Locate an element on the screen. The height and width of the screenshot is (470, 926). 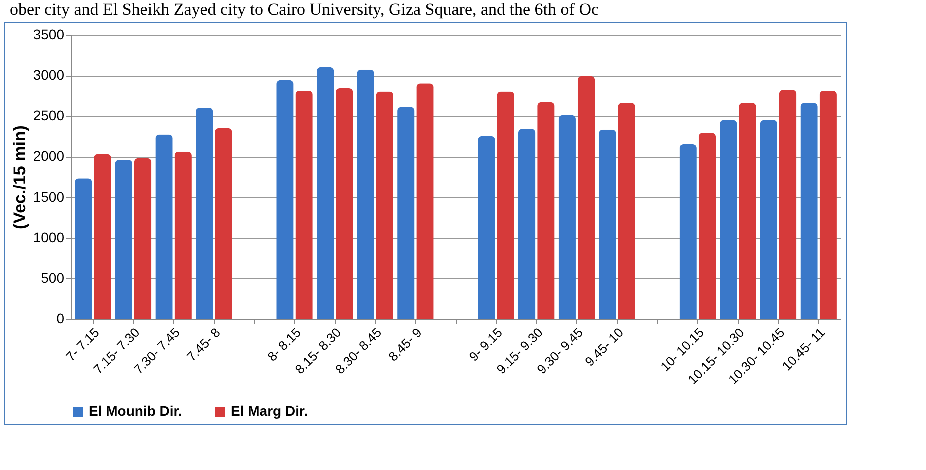
y-tick-label: 1000 is located at coordinates (49, 237).